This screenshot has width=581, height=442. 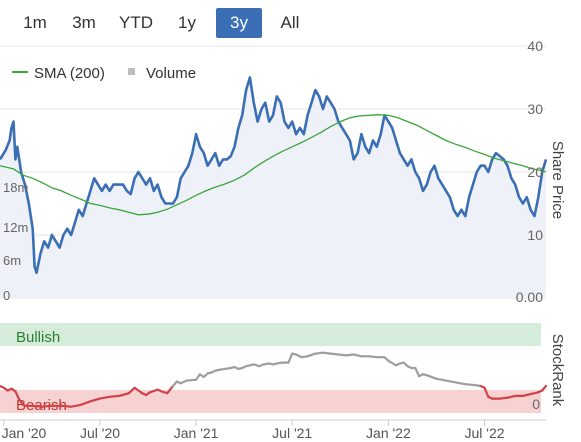 I want to click on x-tick-label: Jan '22, so click(x=388, y=433).